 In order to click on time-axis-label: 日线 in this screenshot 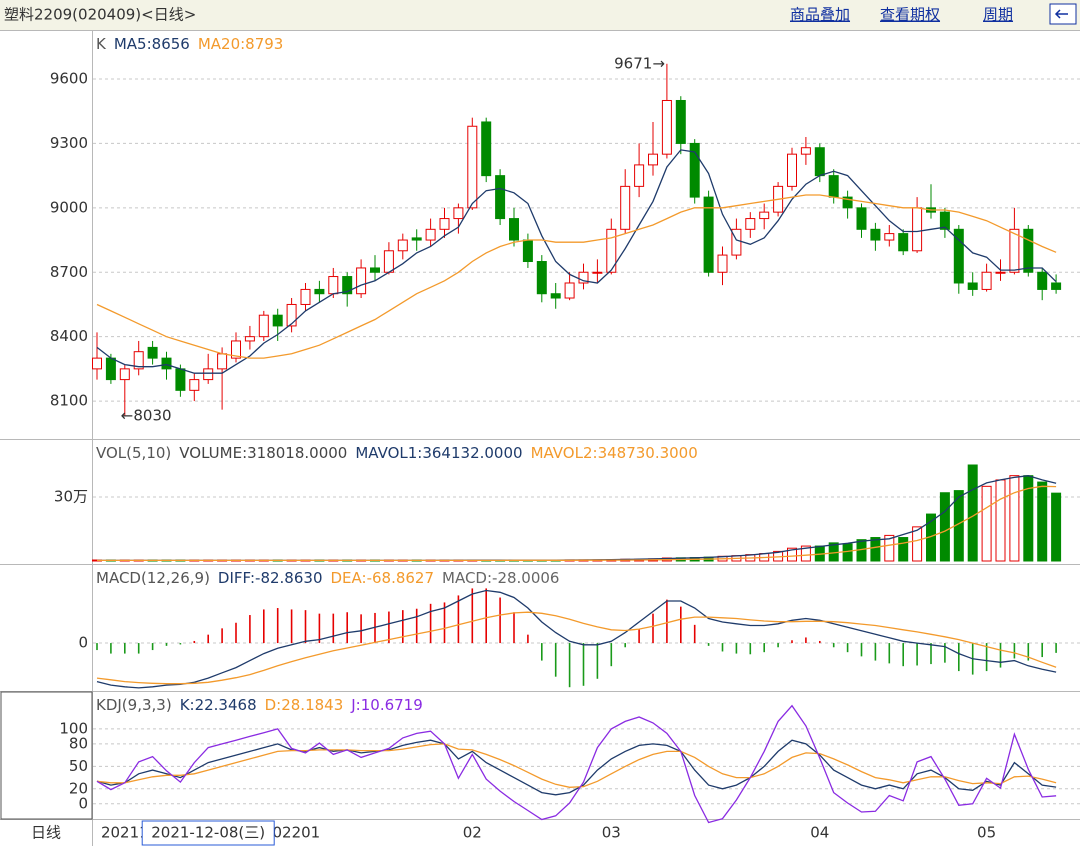, I will do `click(46, 833)`.